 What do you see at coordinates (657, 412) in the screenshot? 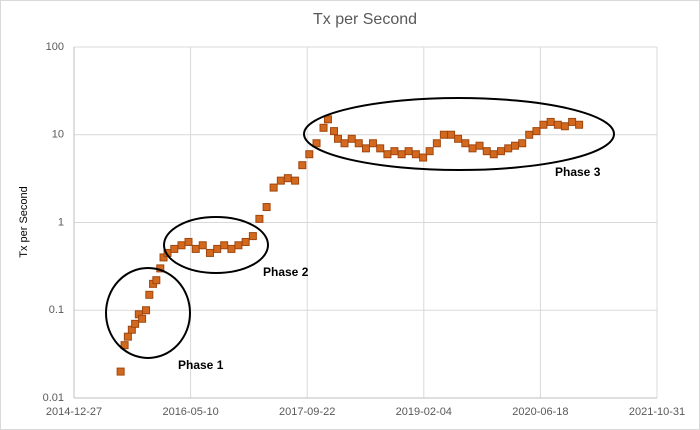
I see `x-tick-label: 2021-10-31` at bounding box center [657, 412].